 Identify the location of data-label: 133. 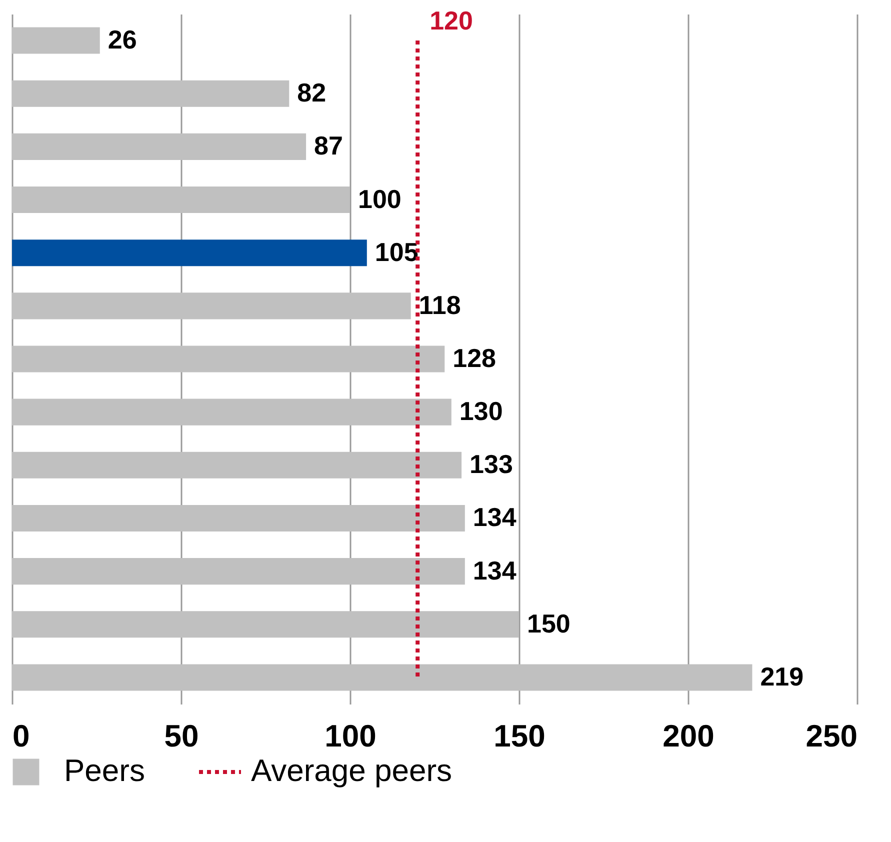
(491, 464).